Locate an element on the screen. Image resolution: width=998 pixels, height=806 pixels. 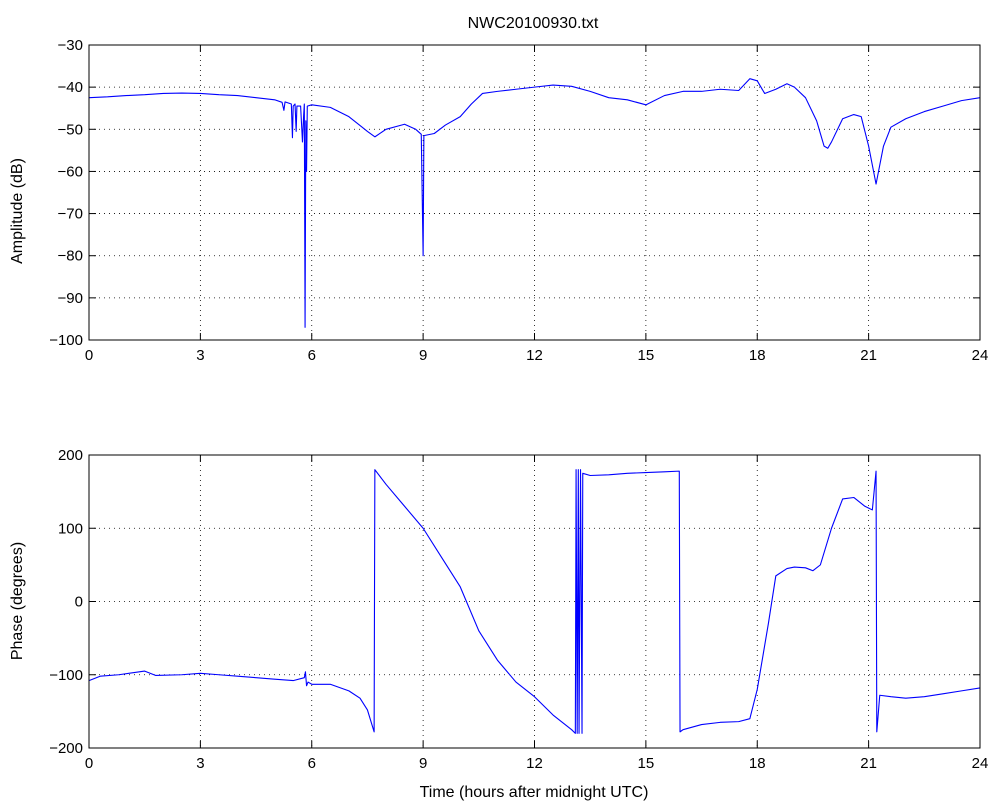
amplitude-ytick-label: −70 is located at coordinates (70, 214).